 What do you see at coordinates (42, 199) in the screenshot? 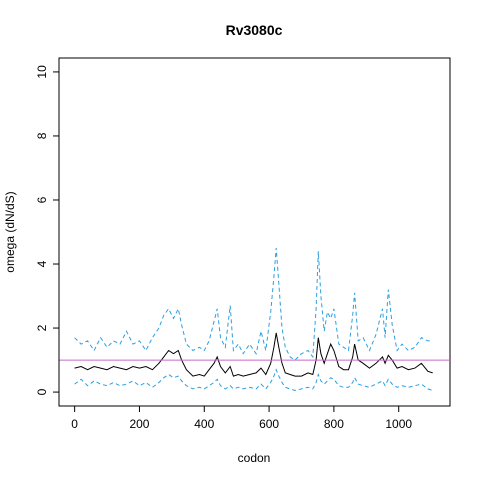
I see `y-tick-label: 6` at bounding box center [42, 199].